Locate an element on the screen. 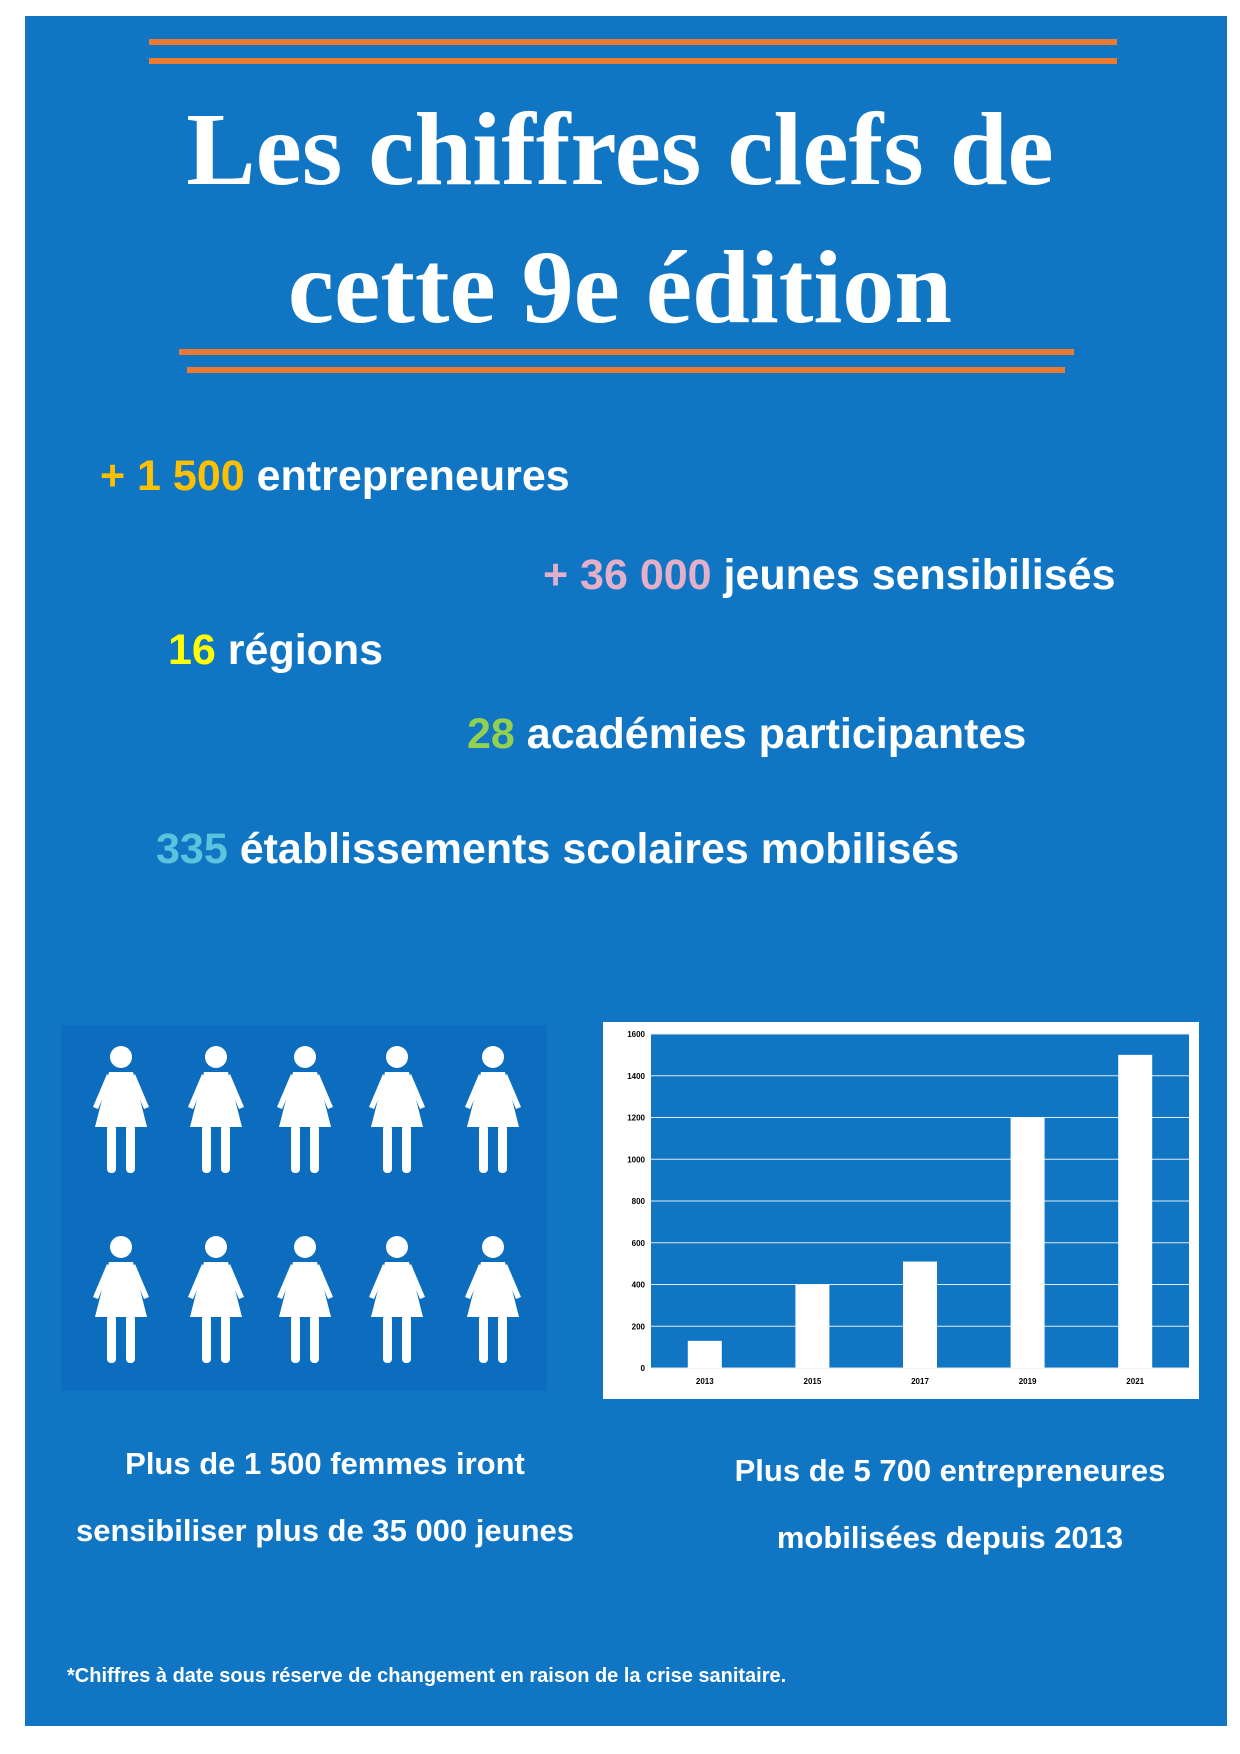  caption-right-line2: mobilisées depuis 2013 is located at coordinates (950, 1537).